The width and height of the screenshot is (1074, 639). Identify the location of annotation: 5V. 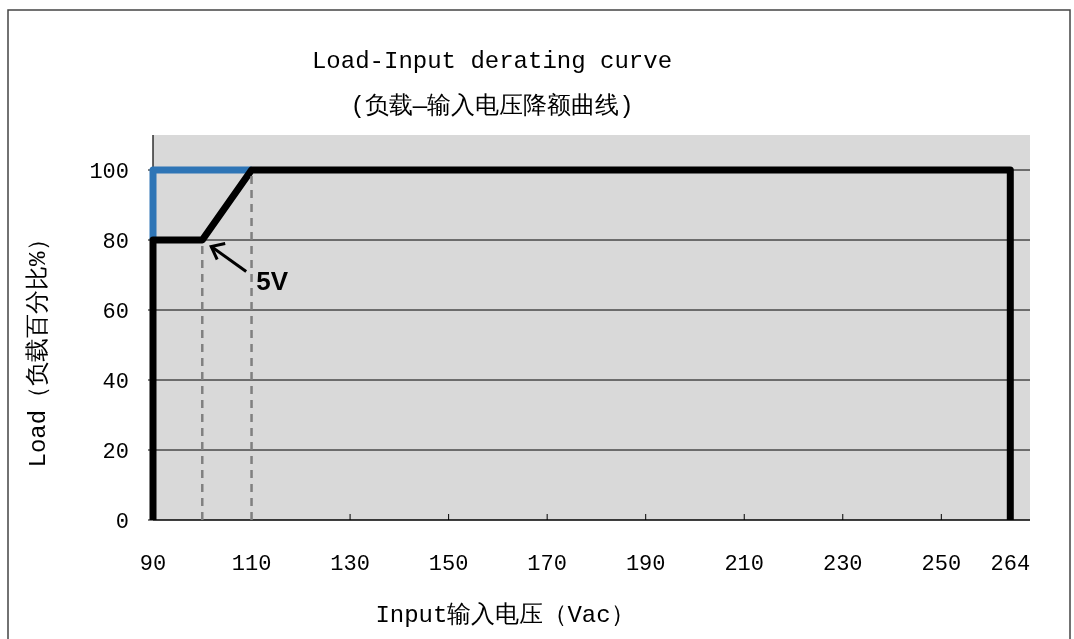
(272, 280).